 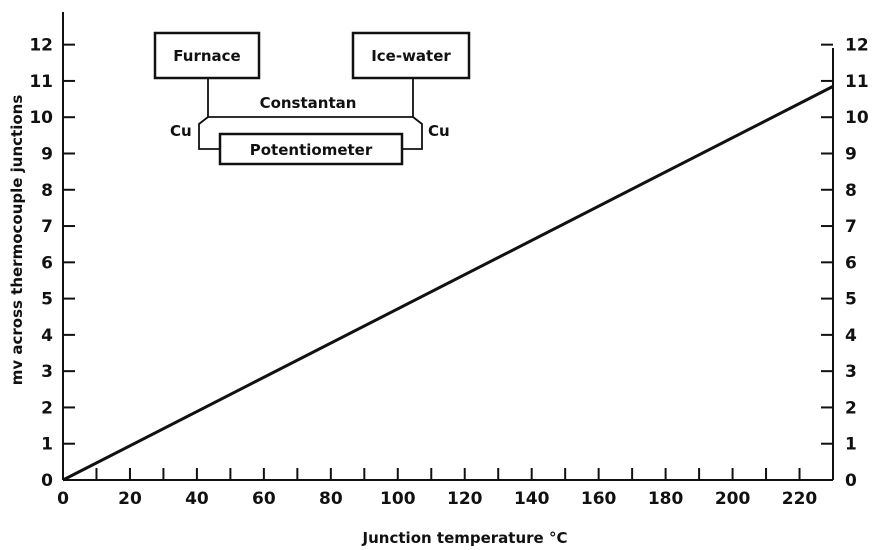 I want to click on furnace-box, so click(x=207, y=55).